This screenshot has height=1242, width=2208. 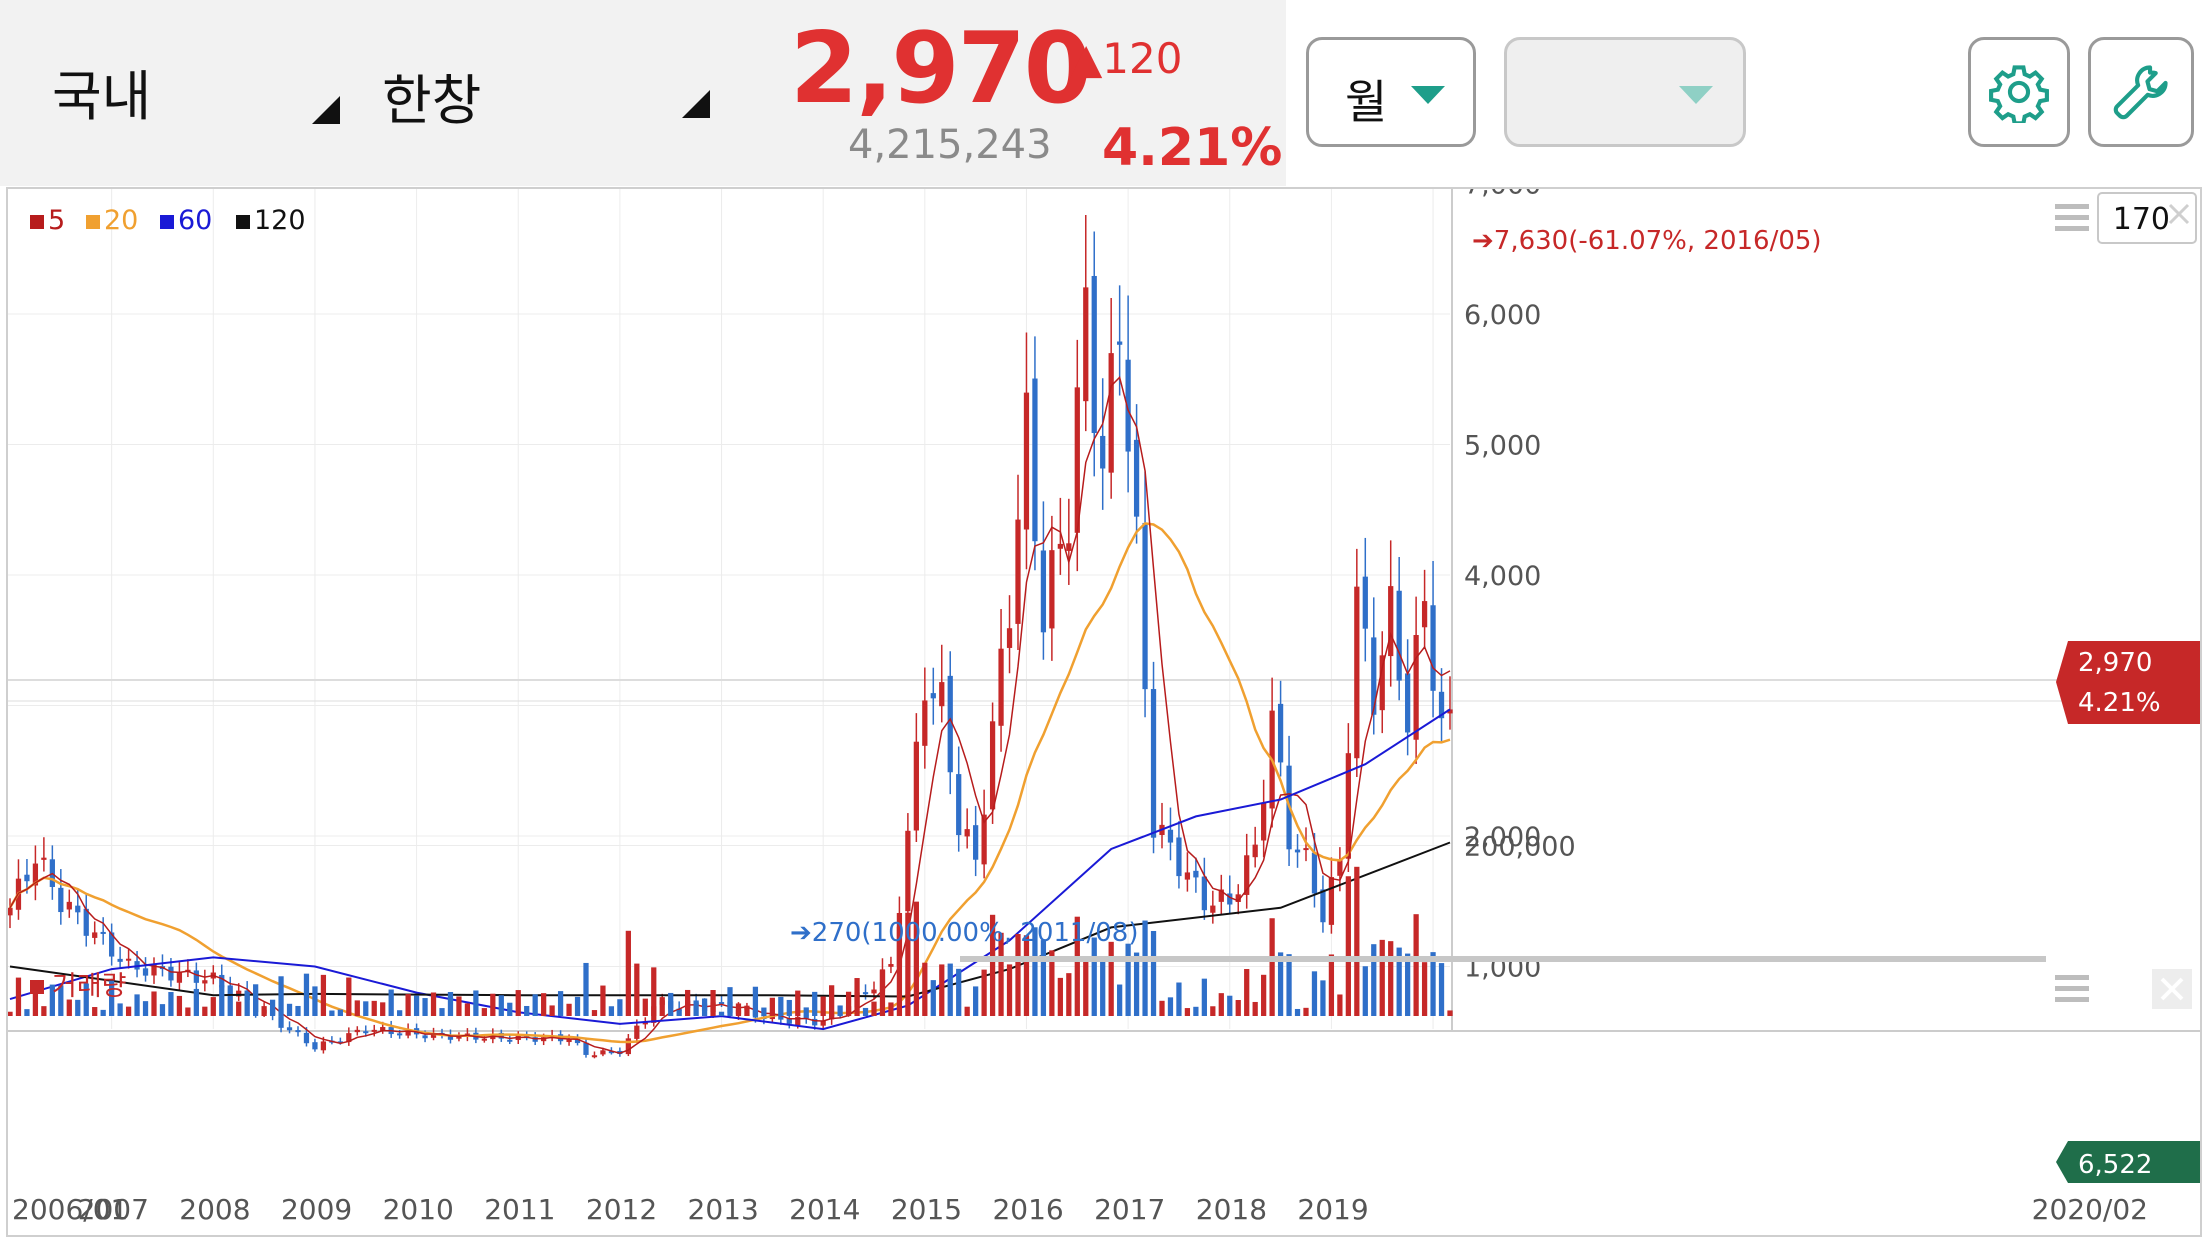 What do you see at coordinates (2141, 92) in the screenshot?
I see `tools-button` at bounding box center [2141, 92].